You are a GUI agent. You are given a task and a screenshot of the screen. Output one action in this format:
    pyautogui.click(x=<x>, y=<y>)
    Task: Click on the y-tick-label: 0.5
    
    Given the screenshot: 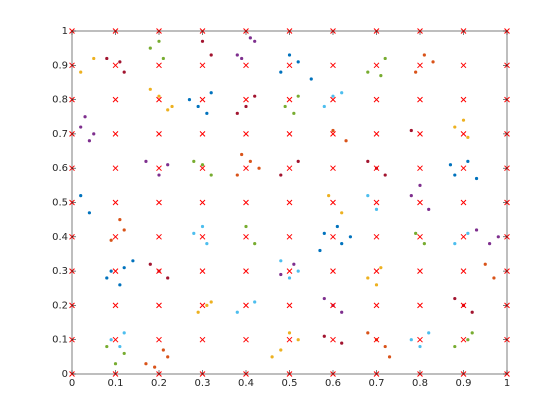 What is the action you would take?
    pyautogui.click(x=60, y=203)
    